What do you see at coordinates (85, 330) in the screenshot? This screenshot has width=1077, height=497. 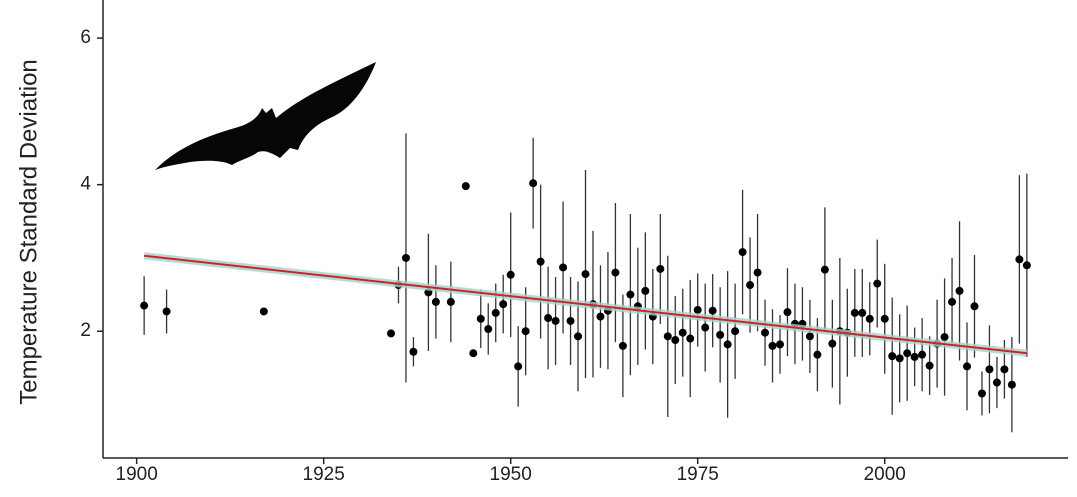 I see `y-tick-label: 2` at bounding box center [85, 330].